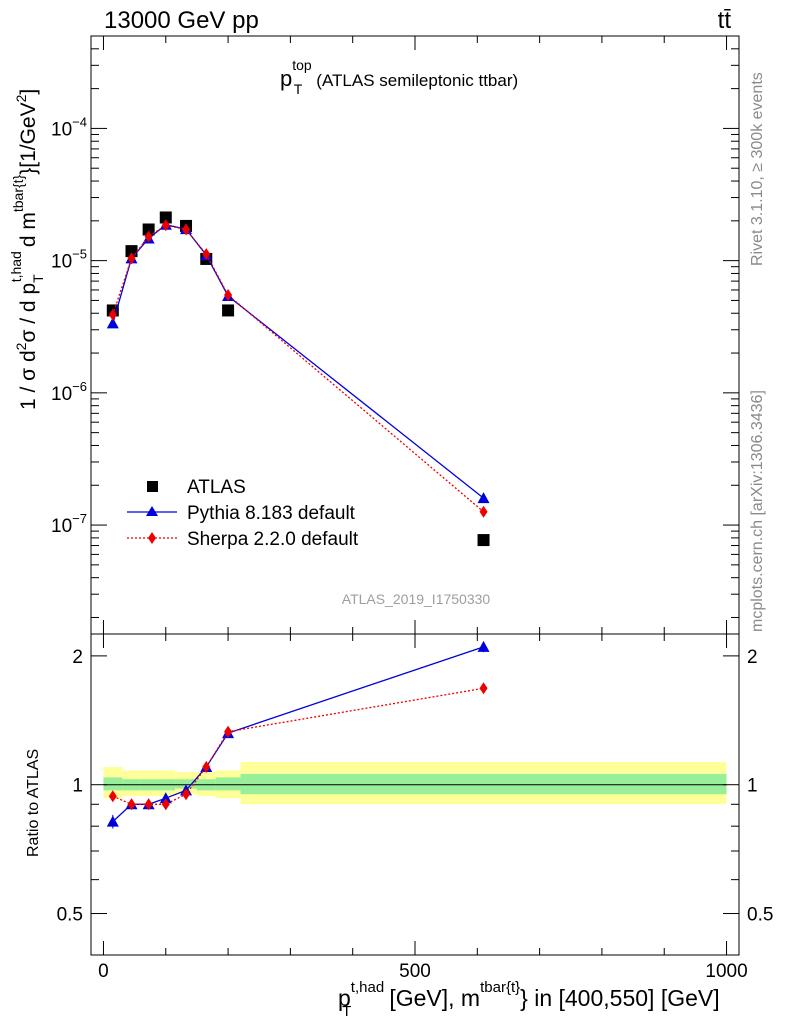 This screenshot has width=786, height=1024. I want to click on legend-marker-sherpa, so click(152, 538).